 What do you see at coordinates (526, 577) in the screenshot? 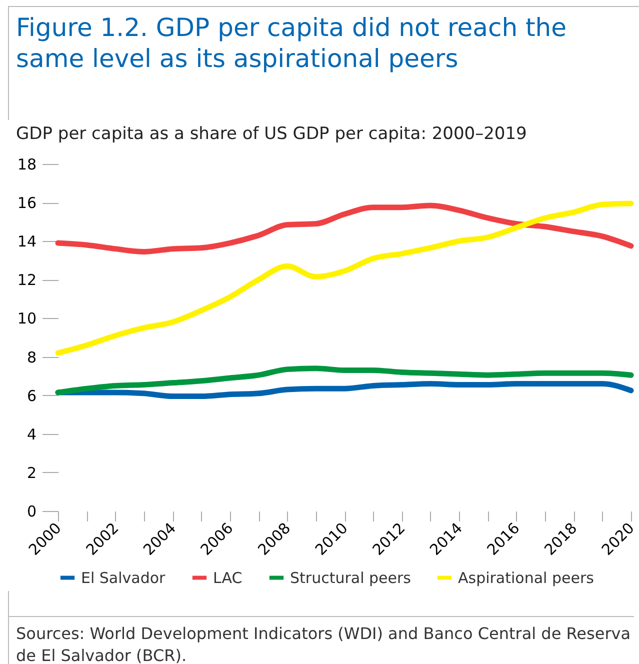
I see `legend-label: Aspirational peers` at bounding box center [526, 577].